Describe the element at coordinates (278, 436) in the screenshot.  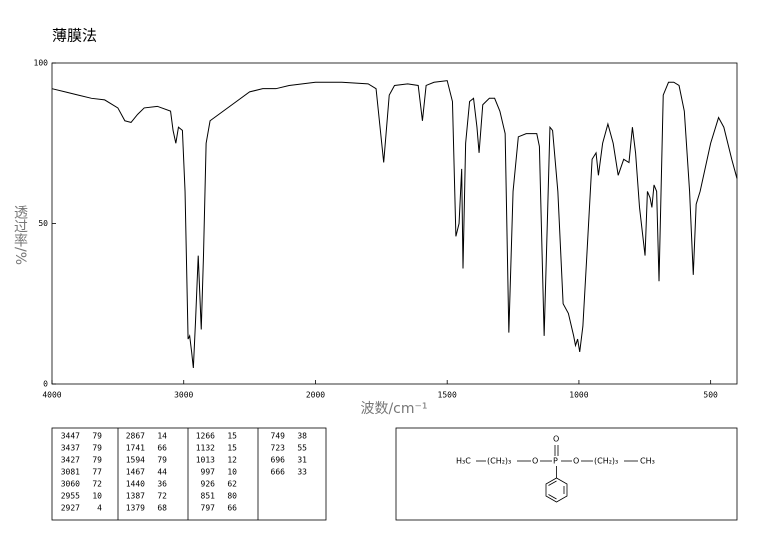
I see `wavenumber-cell: 749` at that location.